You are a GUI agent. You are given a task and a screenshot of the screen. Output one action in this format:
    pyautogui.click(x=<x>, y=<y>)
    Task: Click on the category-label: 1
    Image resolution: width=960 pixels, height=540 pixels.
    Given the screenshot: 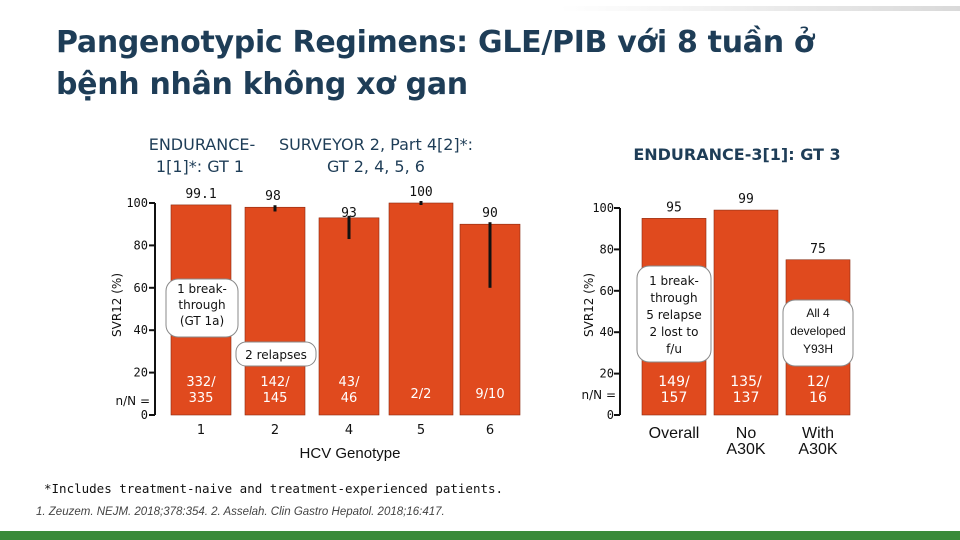 What is the action you would take?
    pyautogui.click(x=201, y=430)
    